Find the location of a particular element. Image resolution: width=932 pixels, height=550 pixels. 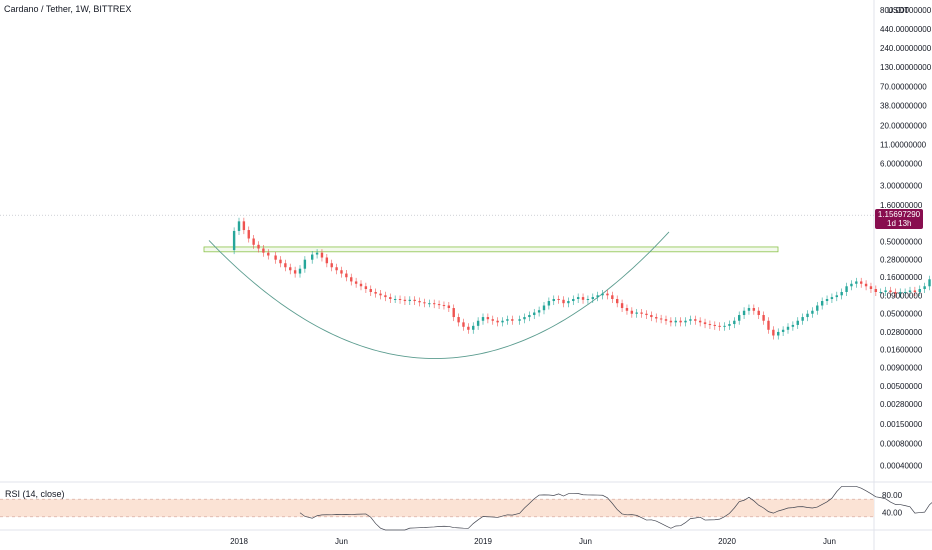

cup-curve-line is located at coordinates (439, 295).